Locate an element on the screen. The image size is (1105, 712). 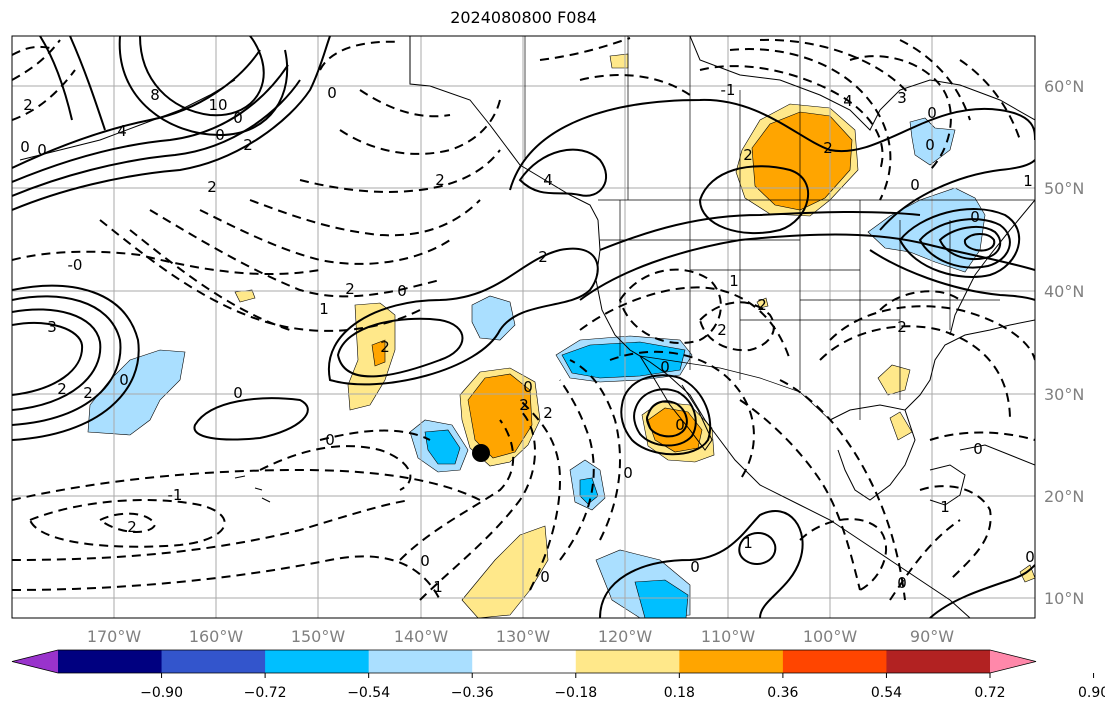
colorbar-tick-label: 0.36 is located at coordinates (782, 693).